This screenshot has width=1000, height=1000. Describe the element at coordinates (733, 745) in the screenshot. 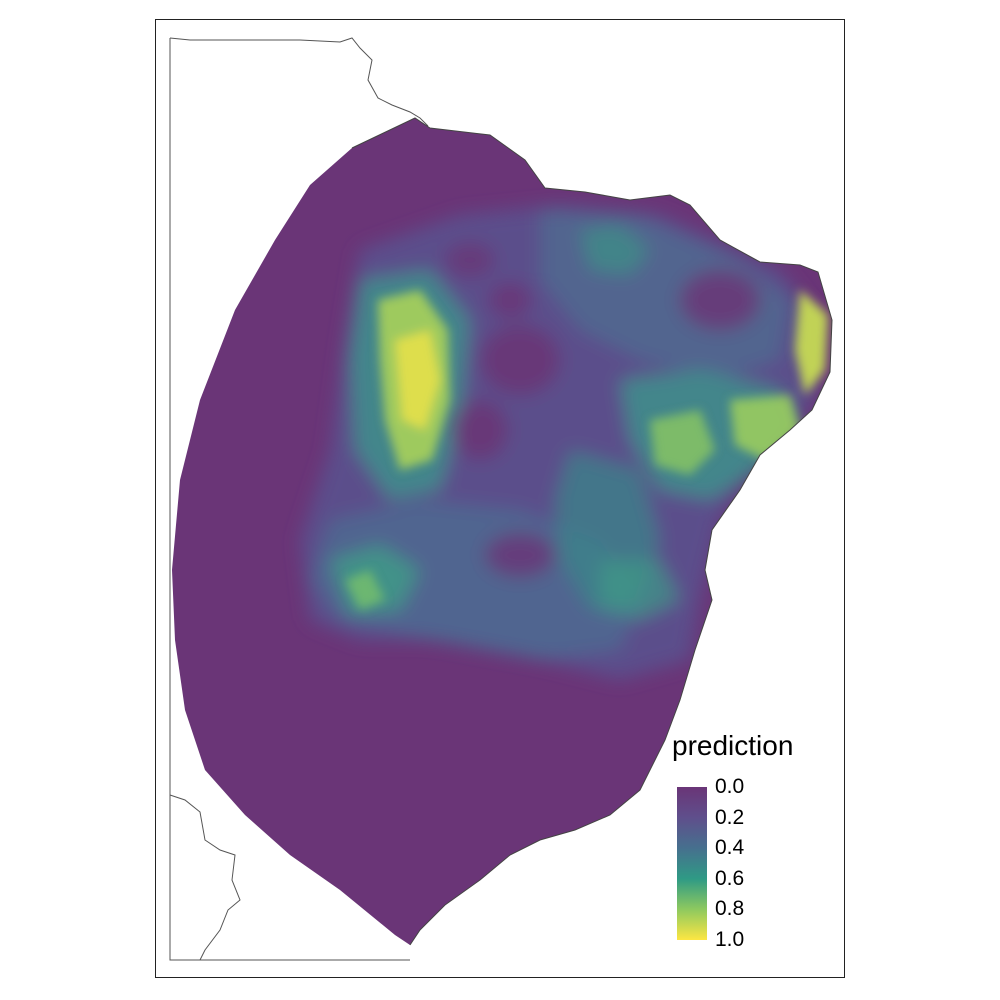

I see `legend-title: prediction` at that location.